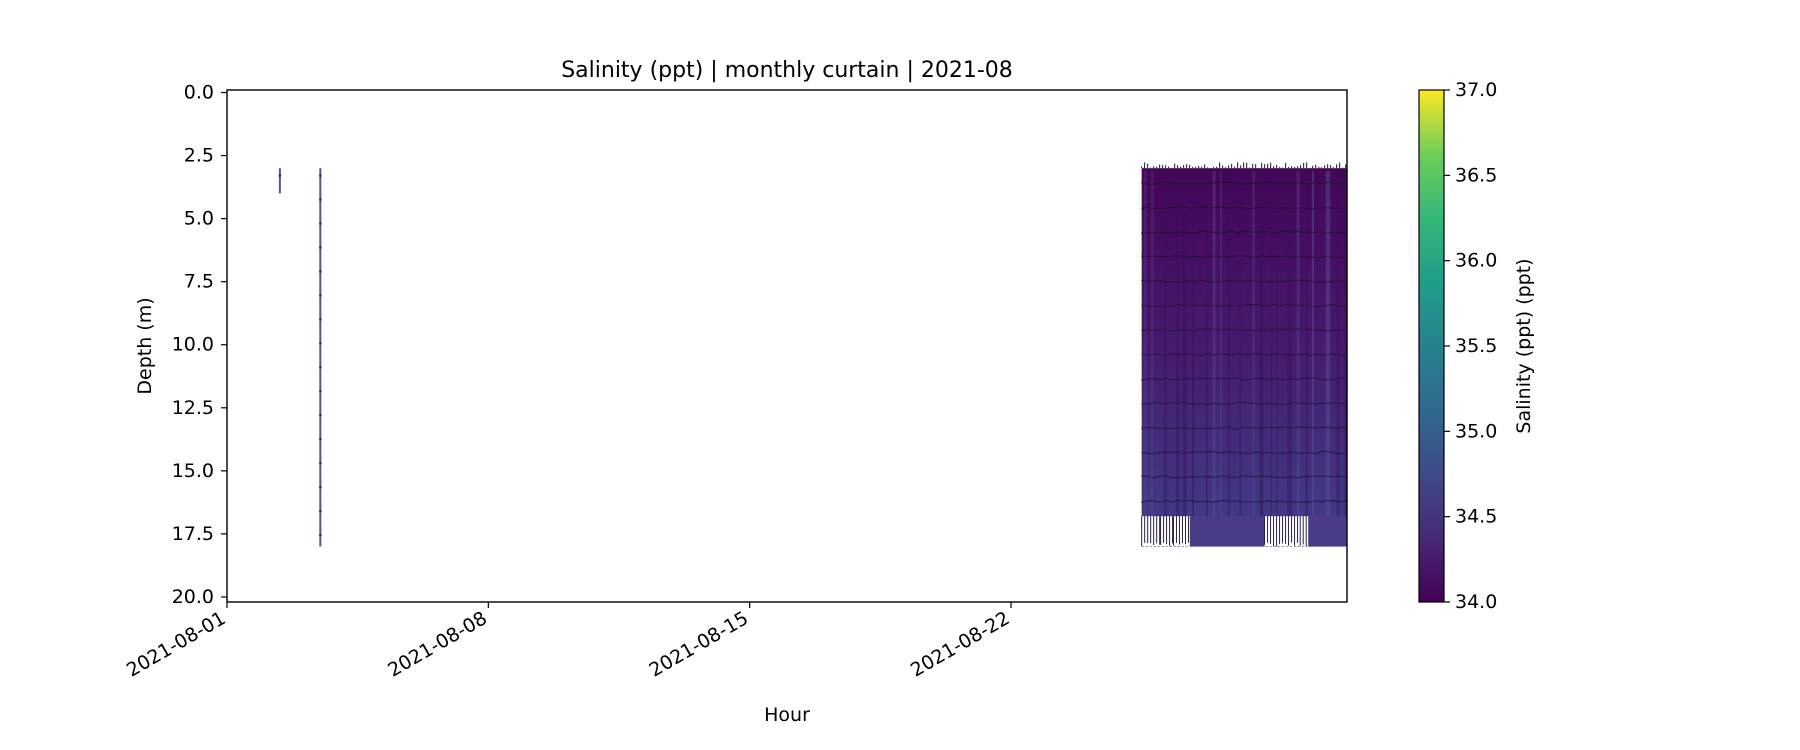 Image resolution: width=1800 pixels, height=750 pixels. I want to click on salinity-curtain, so click(1262, 355).